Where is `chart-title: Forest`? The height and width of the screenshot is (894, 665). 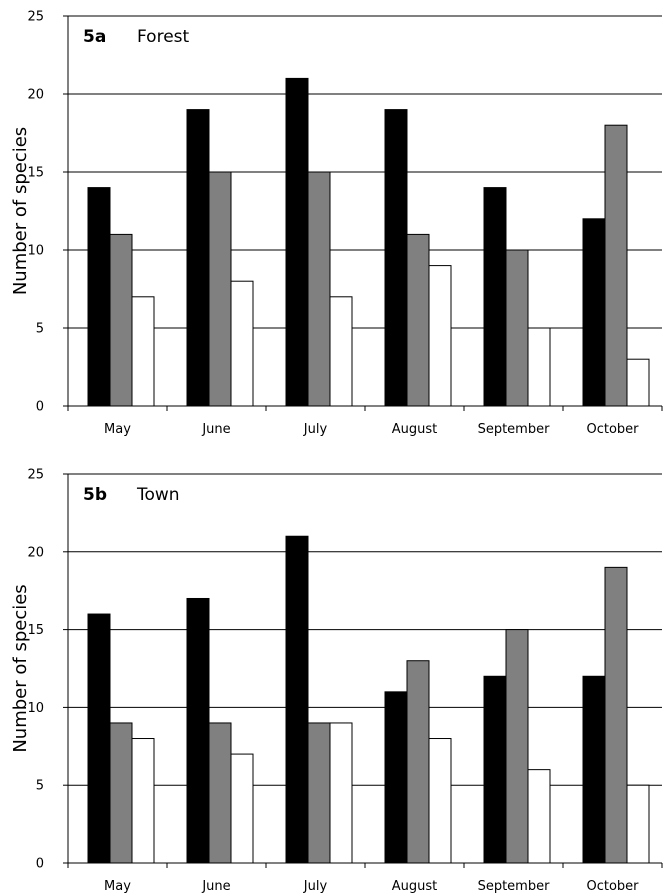 chart-title: Forest is located at coordinates (163, 37).